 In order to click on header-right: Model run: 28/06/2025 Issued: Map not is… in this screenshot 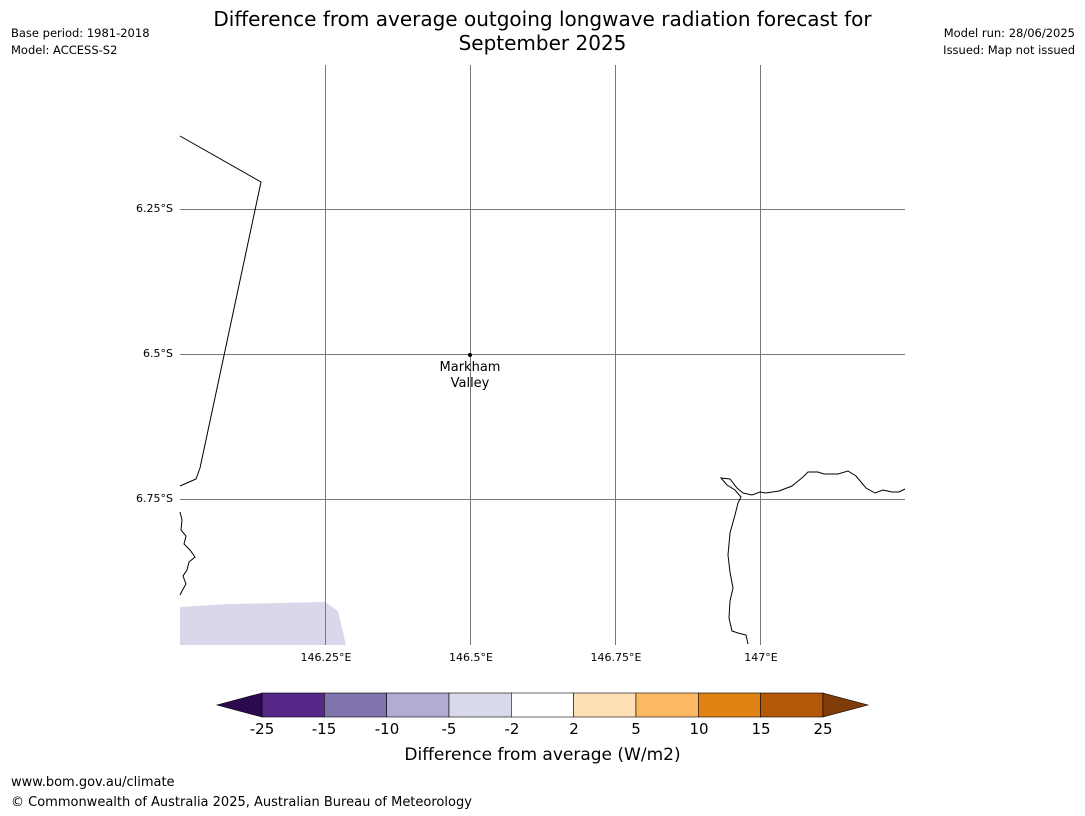, I will do `click(1009, 42)`.